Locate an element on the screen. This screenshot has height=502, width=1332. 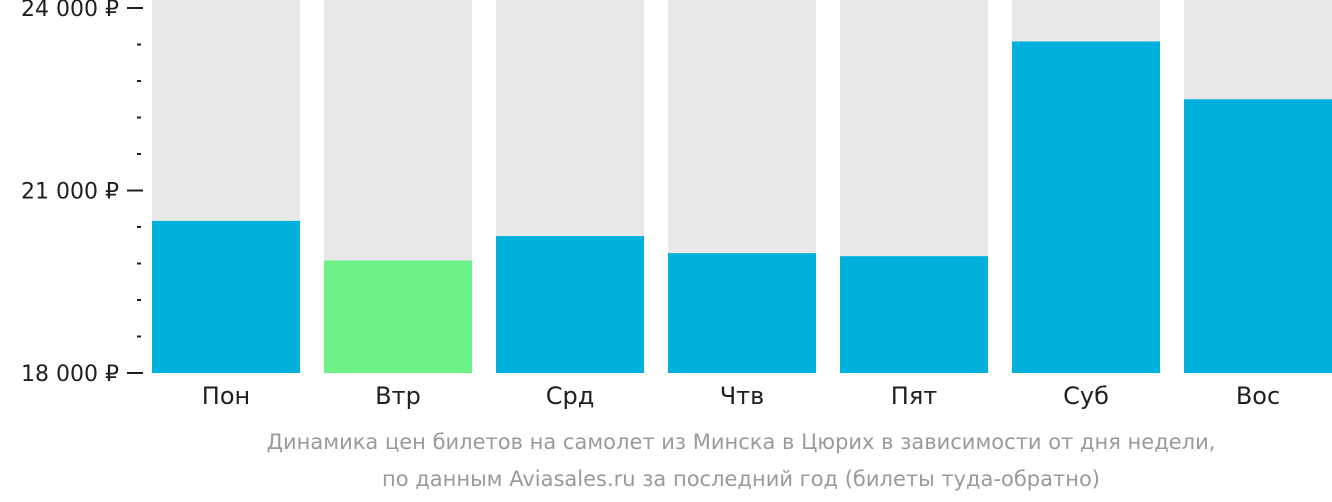
x-tick-label: Пон is located at coordinates (226, 396).